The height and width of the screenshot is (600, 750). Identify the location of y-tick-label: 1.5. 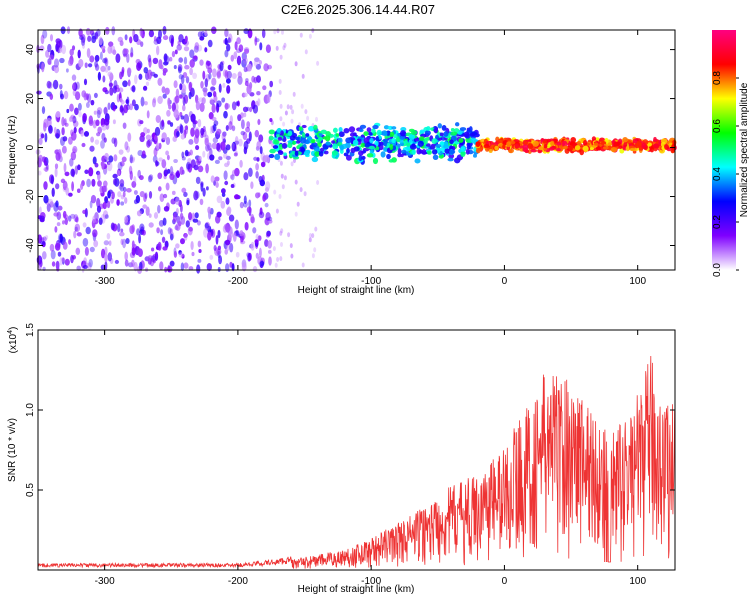
(30, 330).